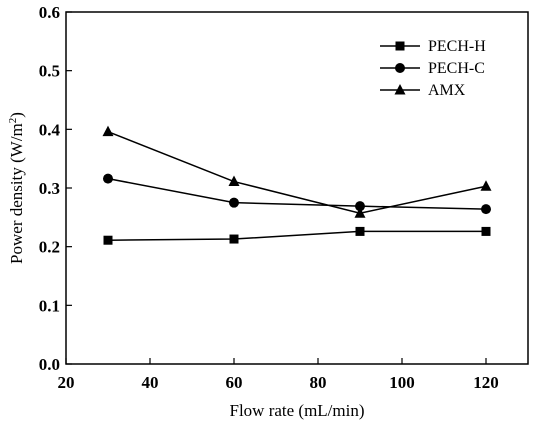 Image resolution: width=550 pixels, height=427 pixels. What do you see at coordinates (400, 68) in the screenshot?
I see `legend-marker-pech-c` at bounding box center [400, 68].